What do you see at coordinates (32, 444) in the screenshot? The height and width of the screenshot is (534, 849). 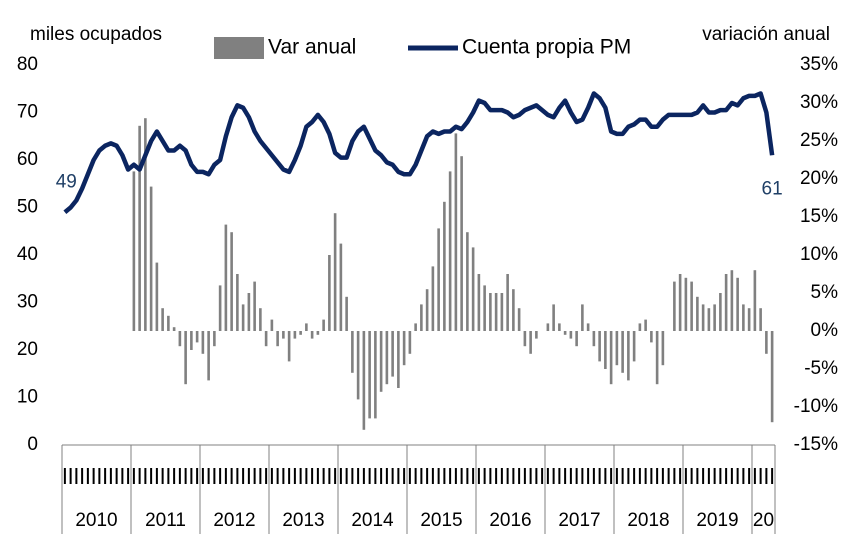 I see `y-tick-label: 0` at bounding box center [32, 444].